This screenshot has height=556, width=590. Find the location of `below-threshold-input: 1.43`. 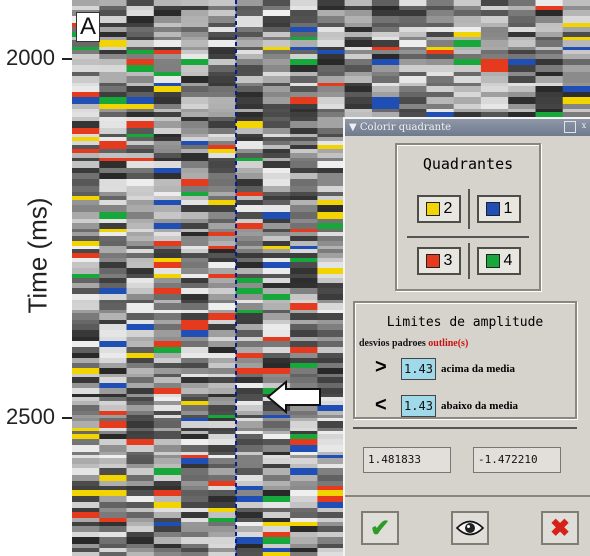

below-threshold-input: 1.43 is located at coordinates (418, 406).